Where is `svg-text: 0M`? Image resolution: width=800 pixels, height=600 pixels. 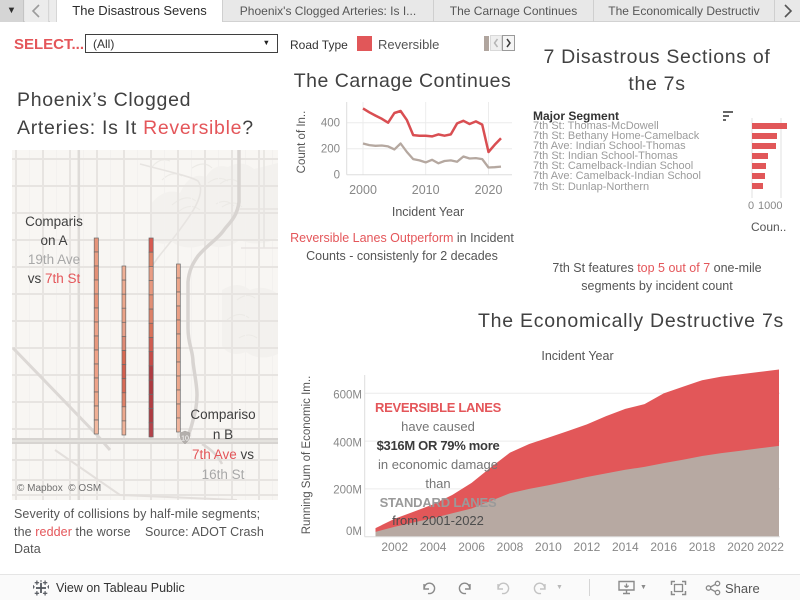 svg-text: 0M is located at coordinates (354, 532).